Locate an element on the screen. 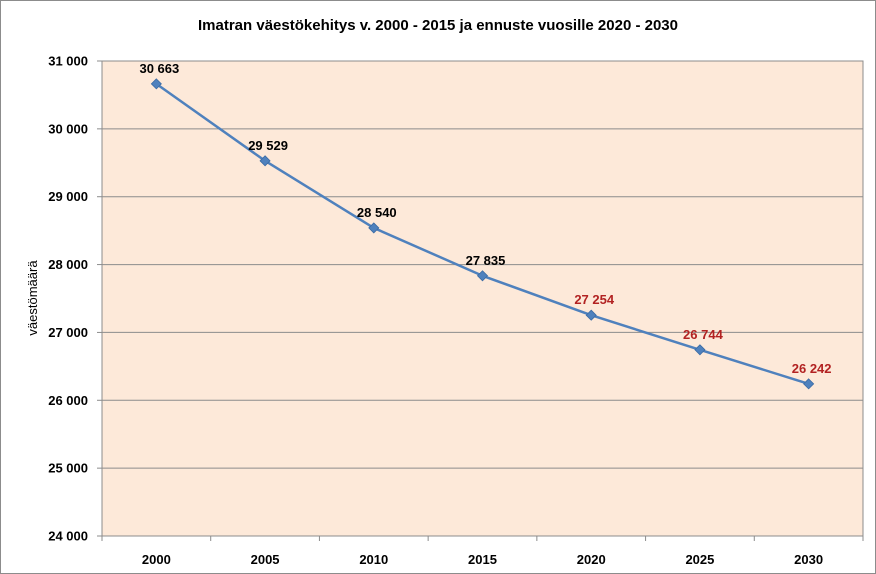  x-tick-label: 2000 is located at coordinates (156, 559).